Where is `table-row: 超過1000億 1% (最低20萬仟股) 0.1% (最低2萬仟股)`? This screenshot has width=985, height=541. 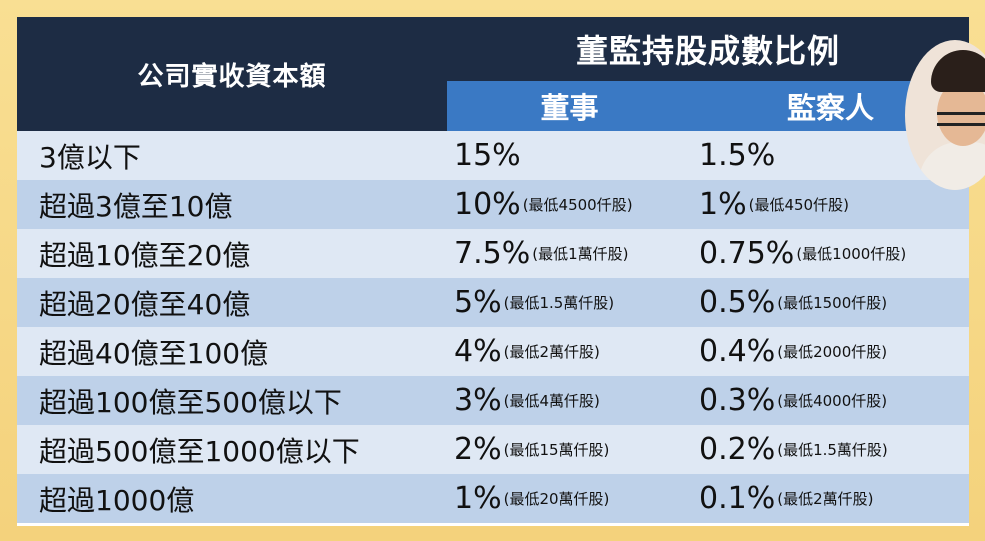
table-row: 超過1000億 1% (最低20萬仟股) 0.1% (最低2萬仟股) is located at coordinates (493, 498).